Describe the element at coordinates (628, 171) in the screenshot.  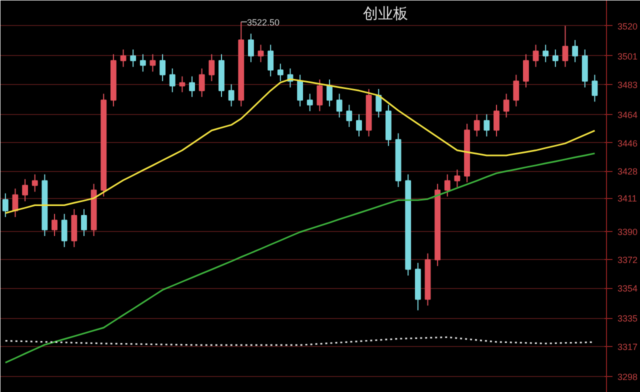
I see `y-tick-label: 3428` at that location.